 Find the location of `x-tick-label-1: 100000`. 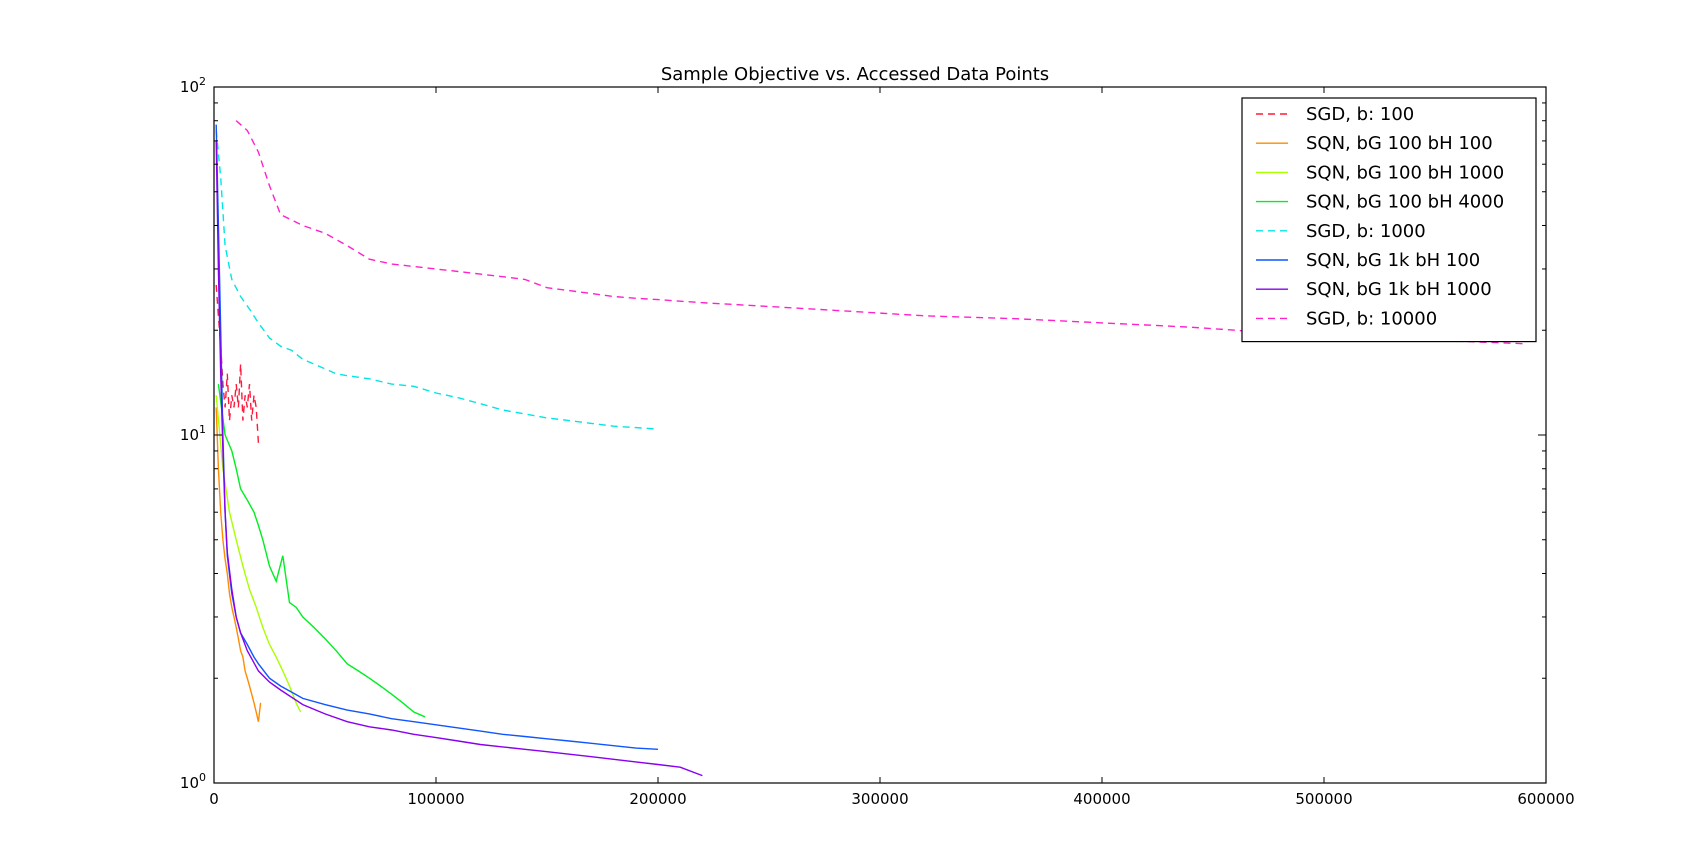

x-tick-label-1: 100000 is located at coordinates (435, 799).